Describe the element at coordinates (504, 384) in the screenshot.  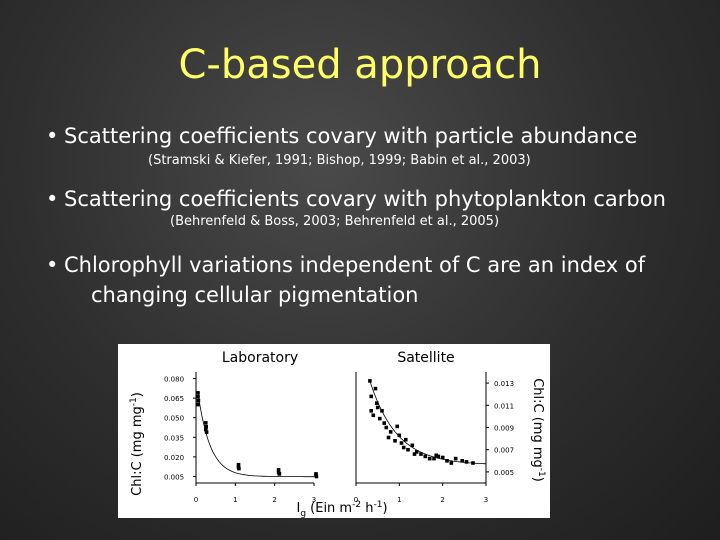
I see `y-tick-label: 0.013` at that location.